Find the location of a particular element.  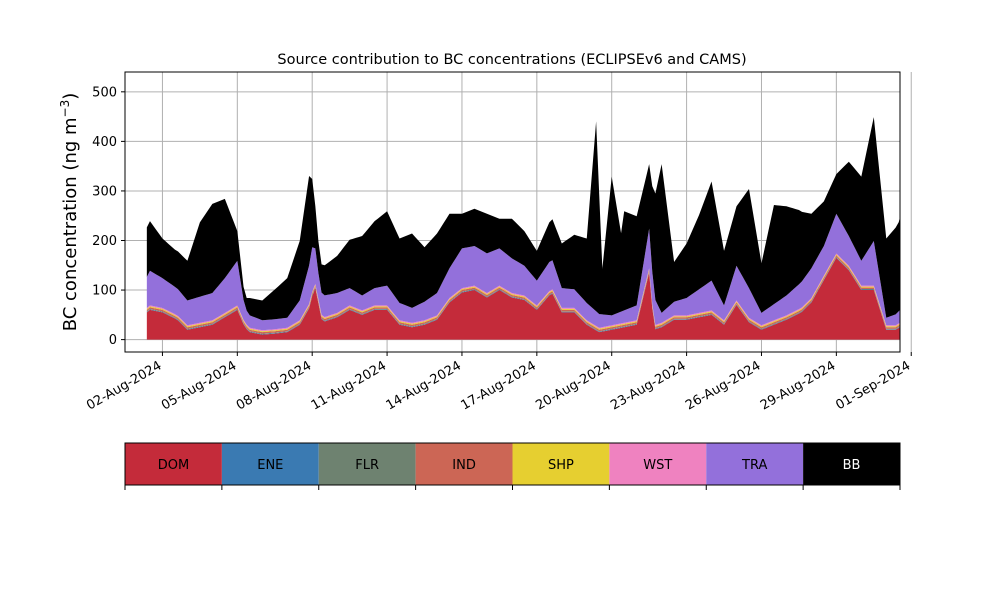

legend-swatch-tra is located at coordinates (755, 464).